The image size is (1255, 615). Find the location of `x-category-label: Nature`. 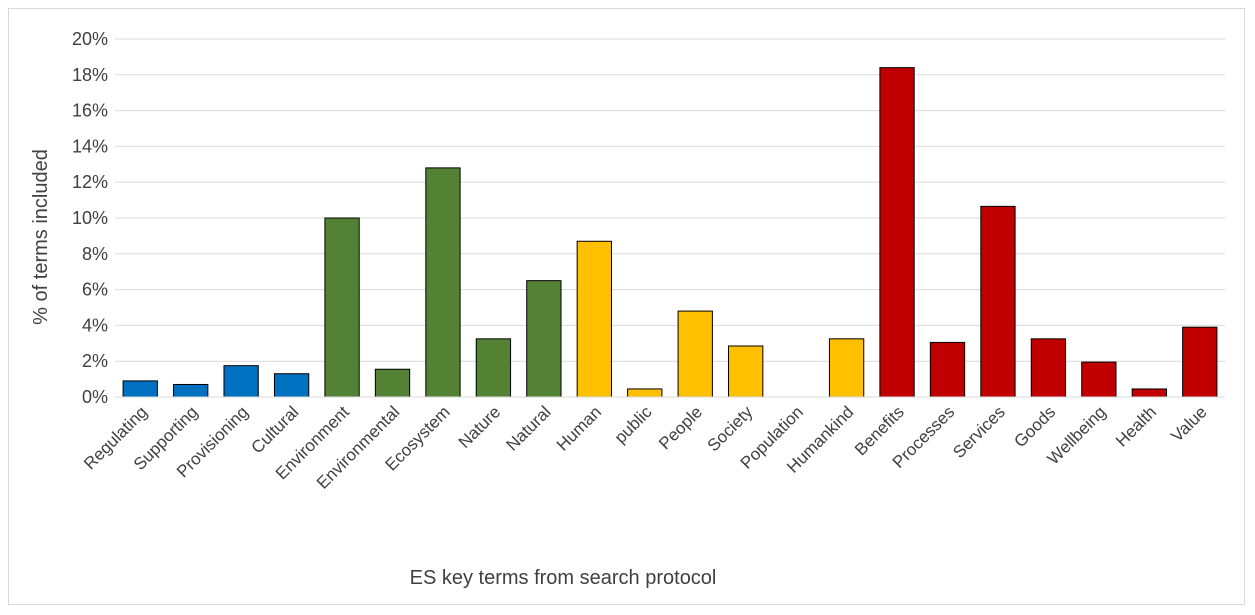

x-category-label: Nature is located at coordinates (480, 427).